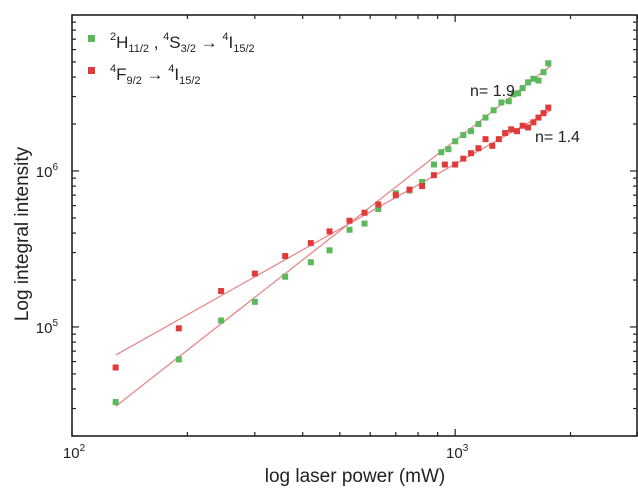 The image size is (638, 489). What do you see at coordinates (47, 327) in the screenshot?
I see `y-tick-label: 10⁵` at bounding box center [47, 327].